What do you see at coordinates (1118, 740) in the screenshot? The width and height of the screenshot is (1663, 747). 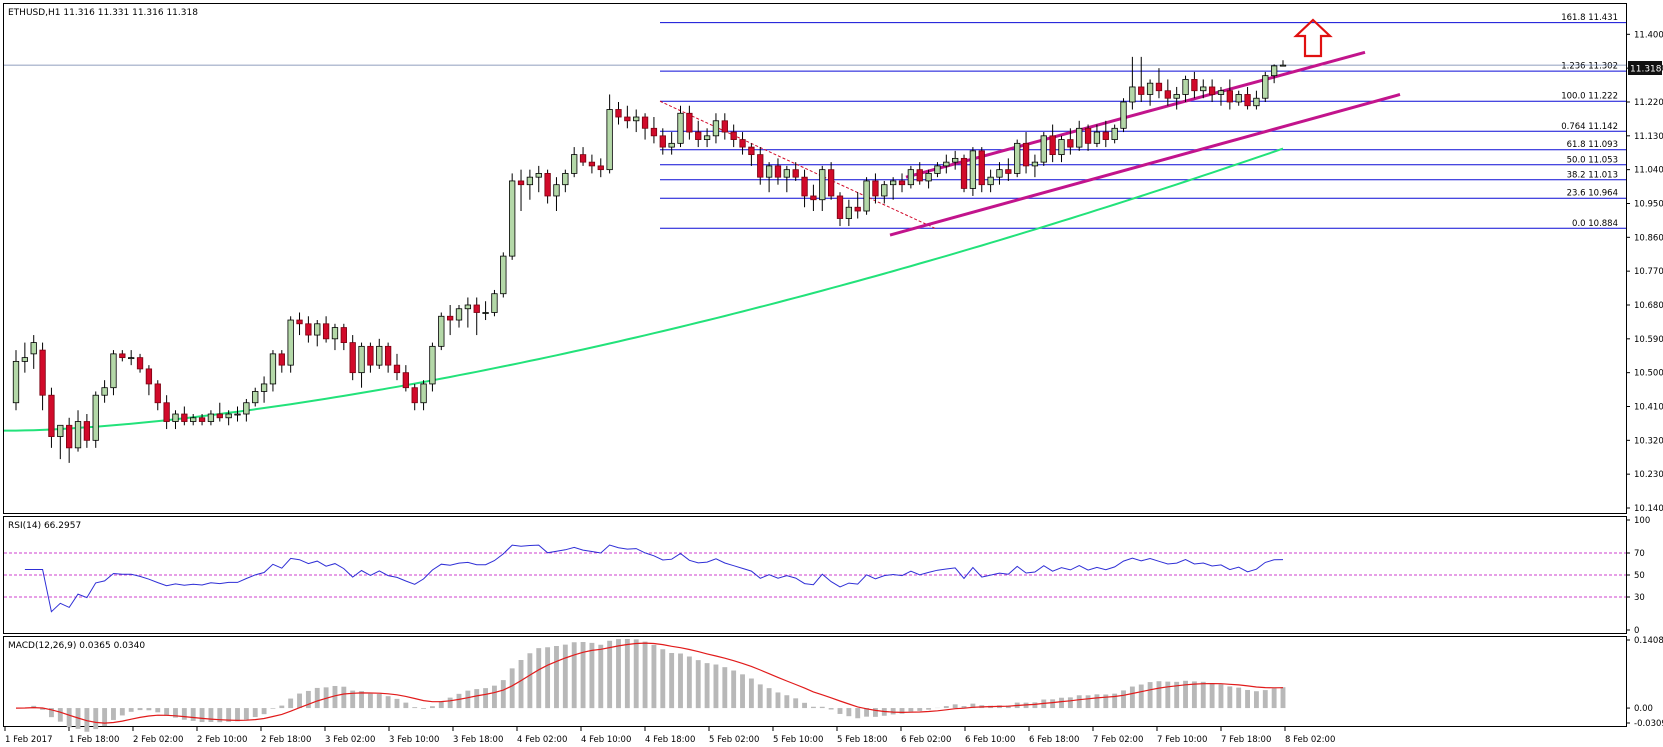 I see `time-tick-label: 7 Feb 02:00` at bounding box center [1118, 740].